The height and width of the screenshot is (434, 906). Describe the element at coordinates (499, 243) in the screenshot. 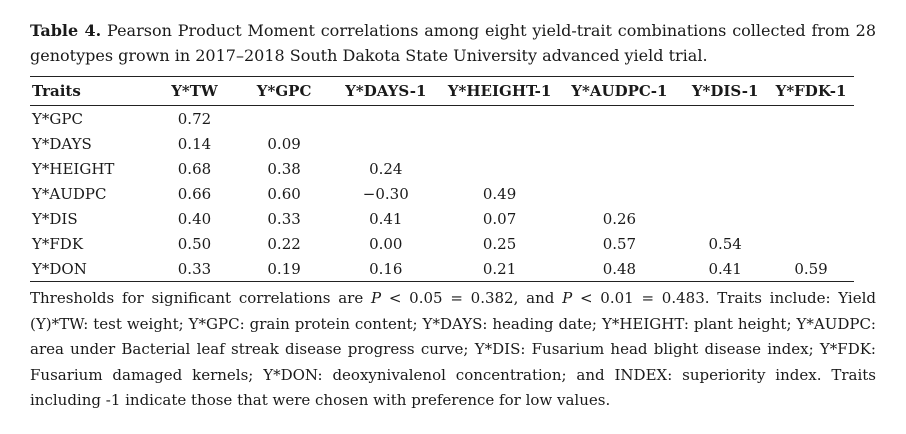

I see `table-cell: 0.25` at that location.